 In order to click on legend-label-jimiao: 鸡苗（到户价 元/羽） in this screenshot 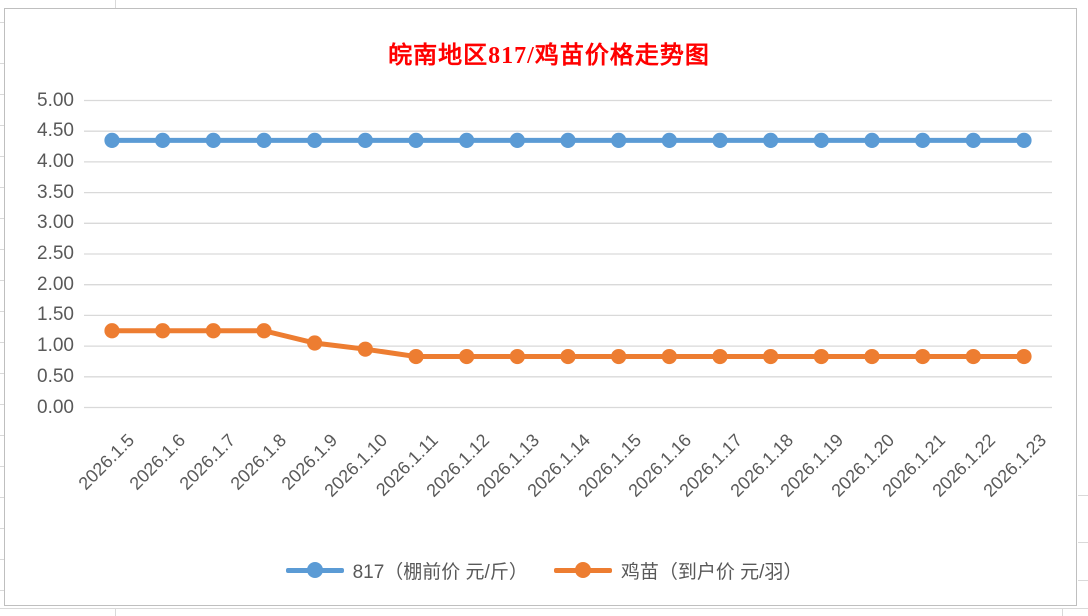, I will do `click(711, 572)`.